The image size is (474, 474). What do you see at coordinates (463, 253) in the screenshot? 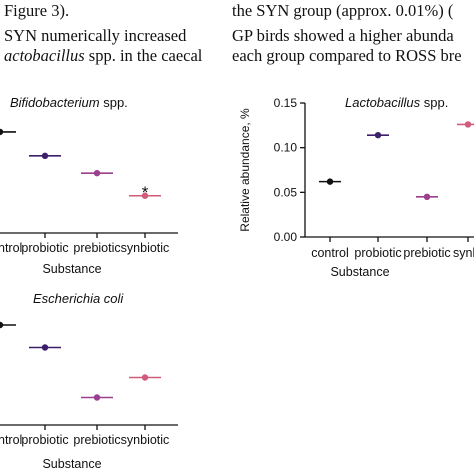
I see `x-tick-label-synbiotic: synbi` at bounding box center [463, 253].